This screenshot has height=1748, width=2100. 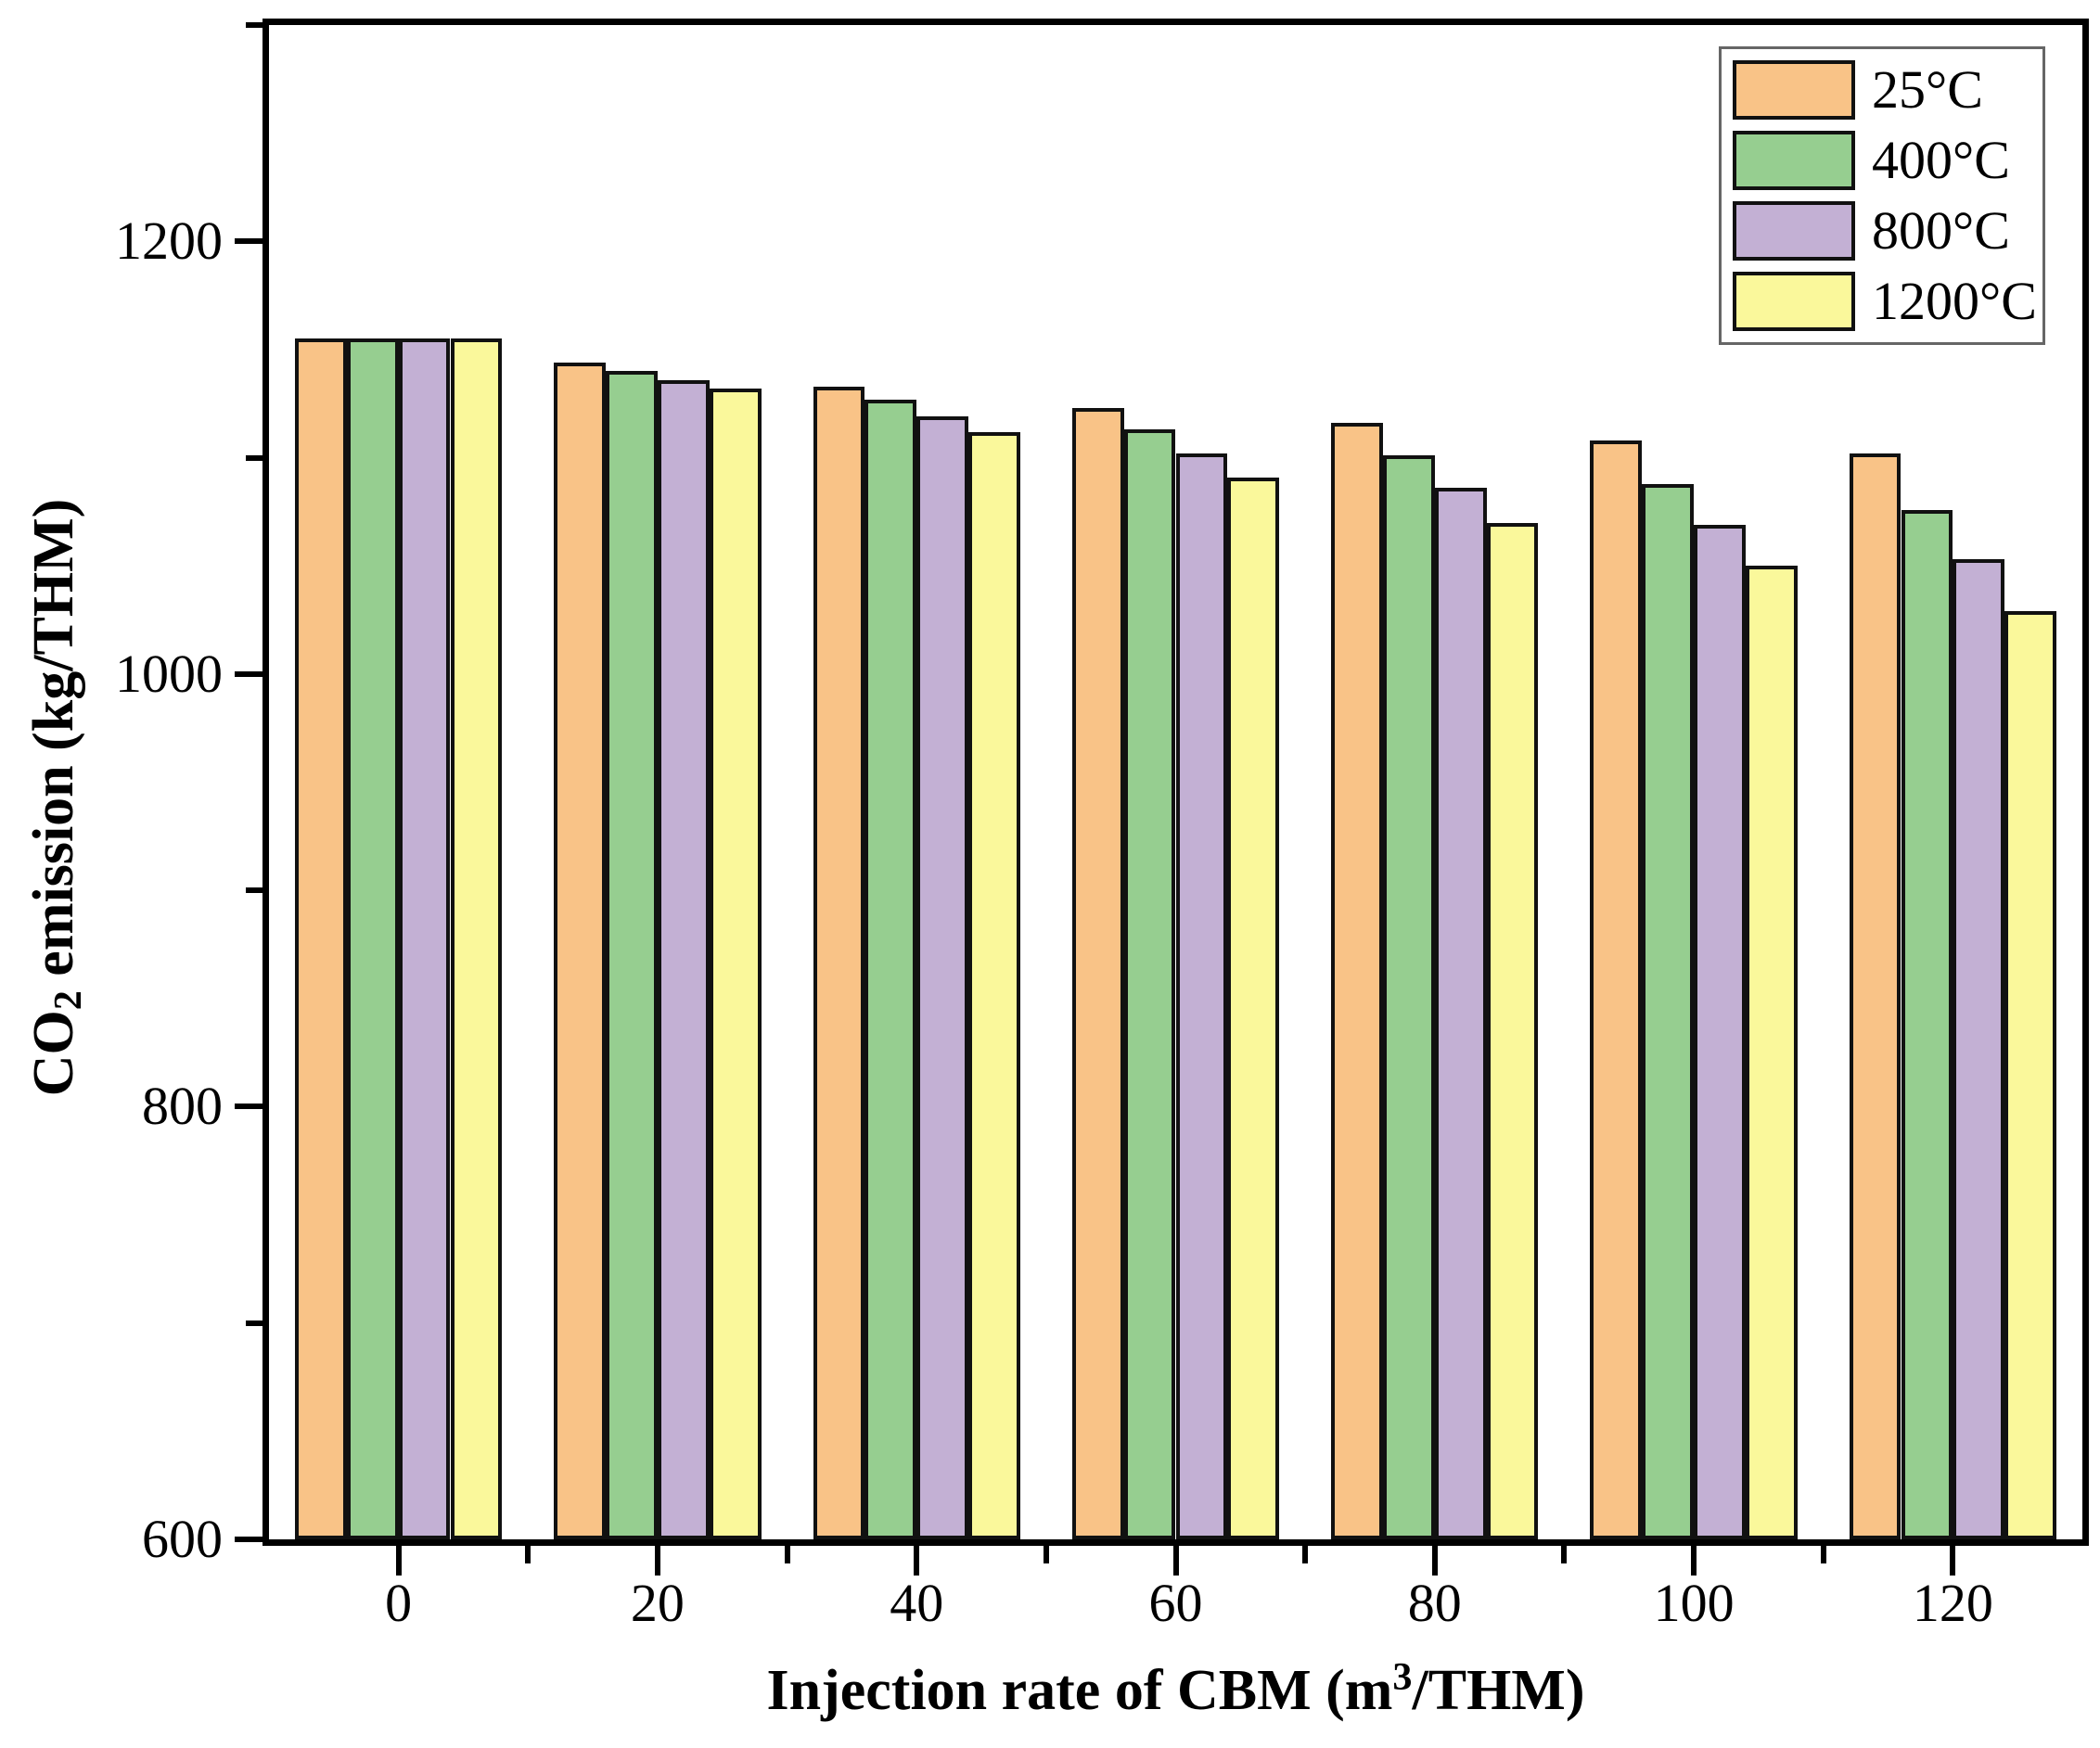 What do you see at coordinates (2030, 1075) in the screenshot?
I see `bar-1200°C-x120` at bounding box center [2030, 1075].